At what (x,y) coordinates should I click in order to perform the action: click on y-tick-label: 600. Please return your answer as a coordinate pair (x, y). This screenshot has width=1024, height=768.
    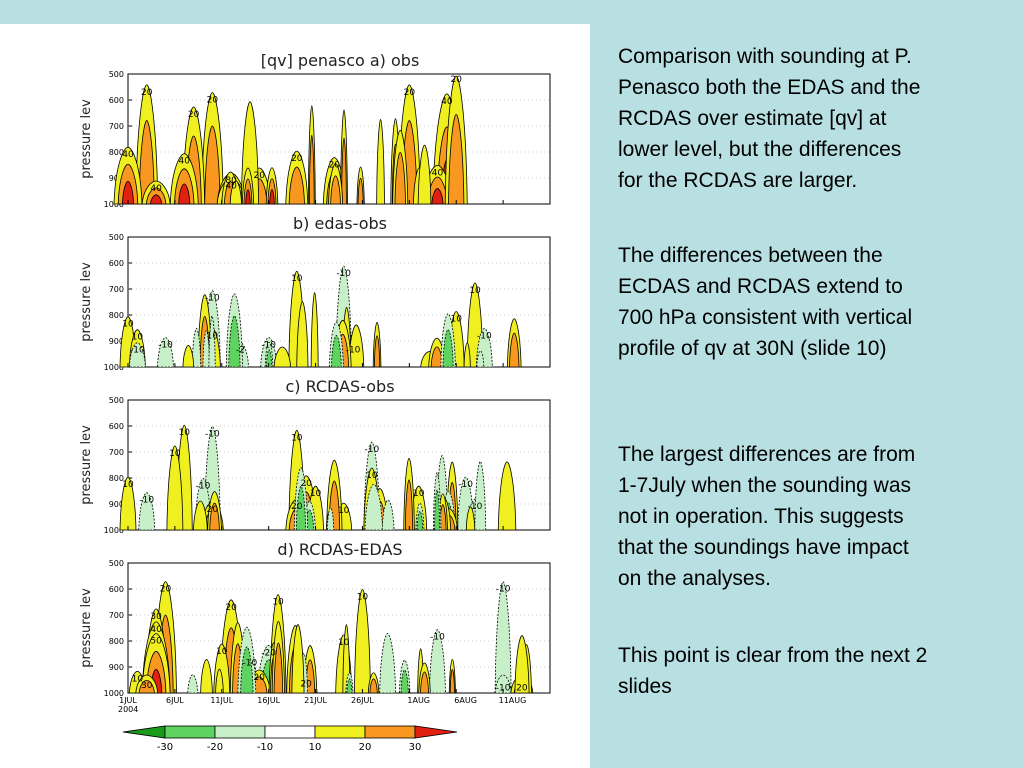
    Looking at the image, I should click on (116, 589).